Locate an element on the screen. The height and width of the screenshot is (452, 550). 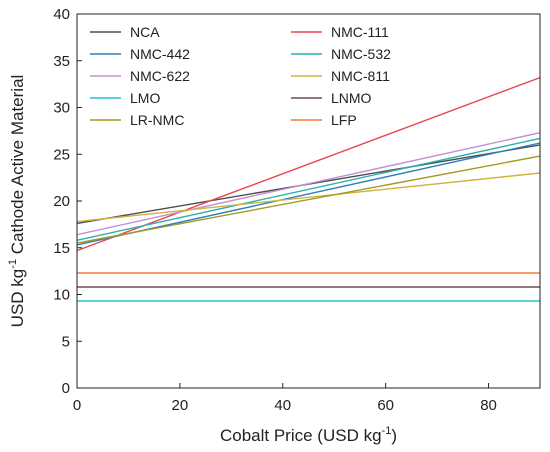
legend-label-nmc-811: NMC-811 is located at coordinates (360, 76).